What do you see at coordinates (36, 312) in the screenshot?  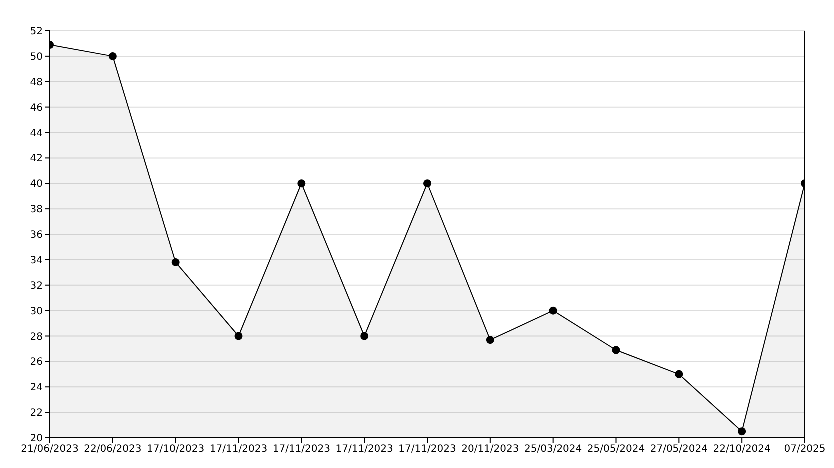 I see `y-tick-label: 30` at bounding box center [36, 312].